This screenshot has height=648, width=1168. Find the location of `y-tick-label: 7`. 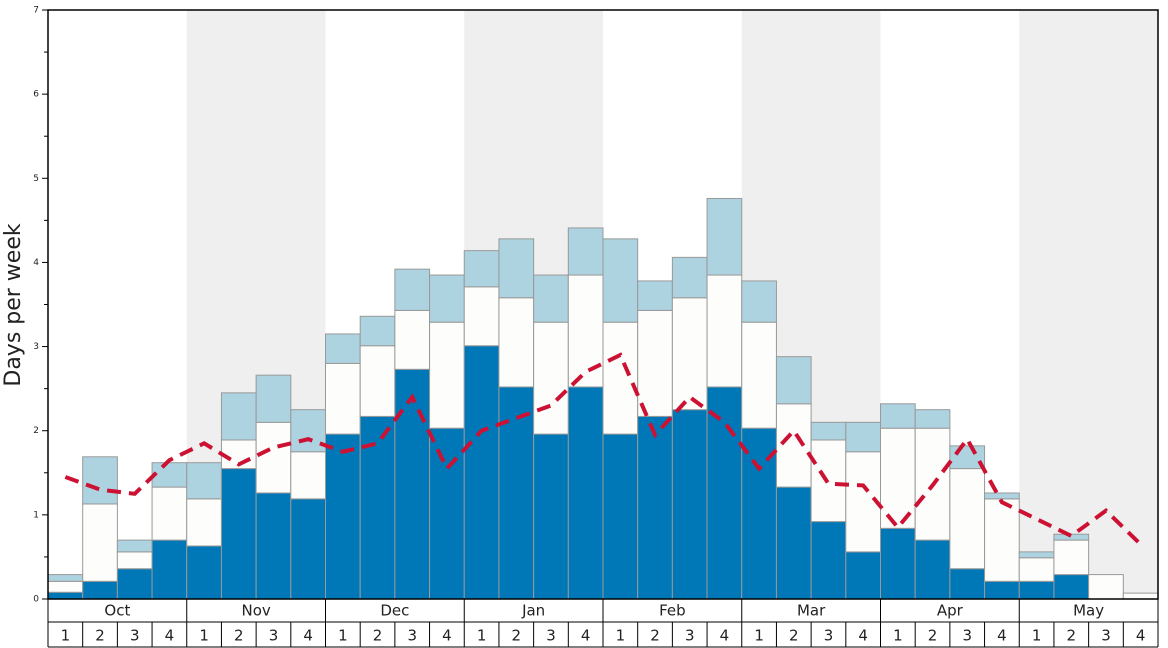

y-tick-label: 7 is located at coordinates (36, 11).